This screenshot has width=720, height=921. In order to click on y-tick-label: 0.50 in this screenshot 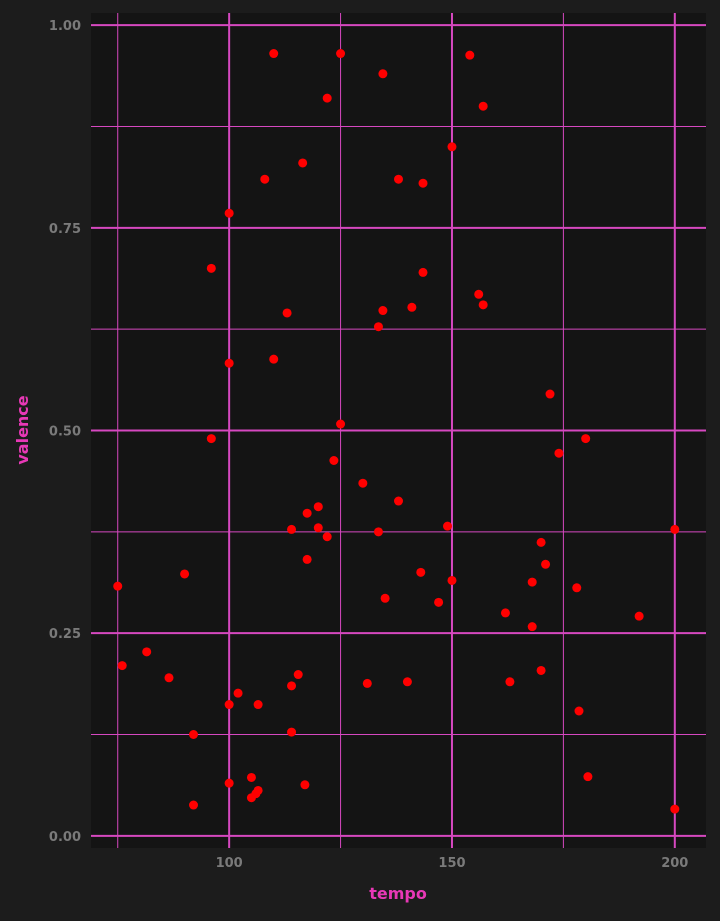, I will do `click(65, 432)`.